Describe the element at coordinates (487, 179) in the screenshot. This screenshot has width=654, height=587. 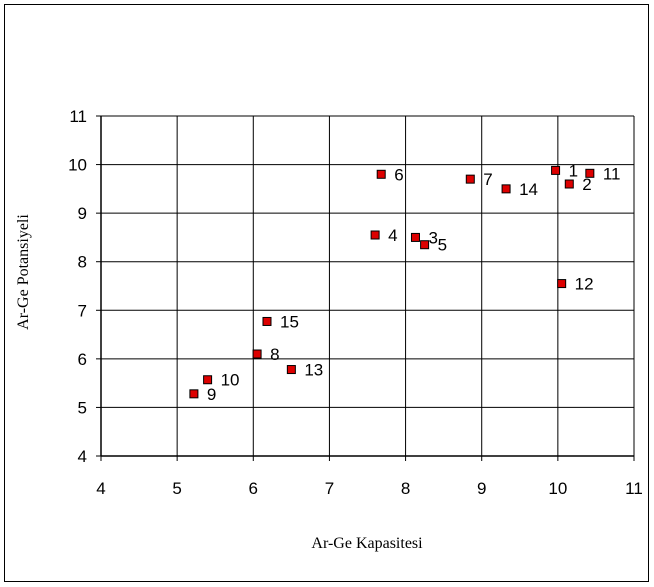
I see `point-label: 7` at that location.